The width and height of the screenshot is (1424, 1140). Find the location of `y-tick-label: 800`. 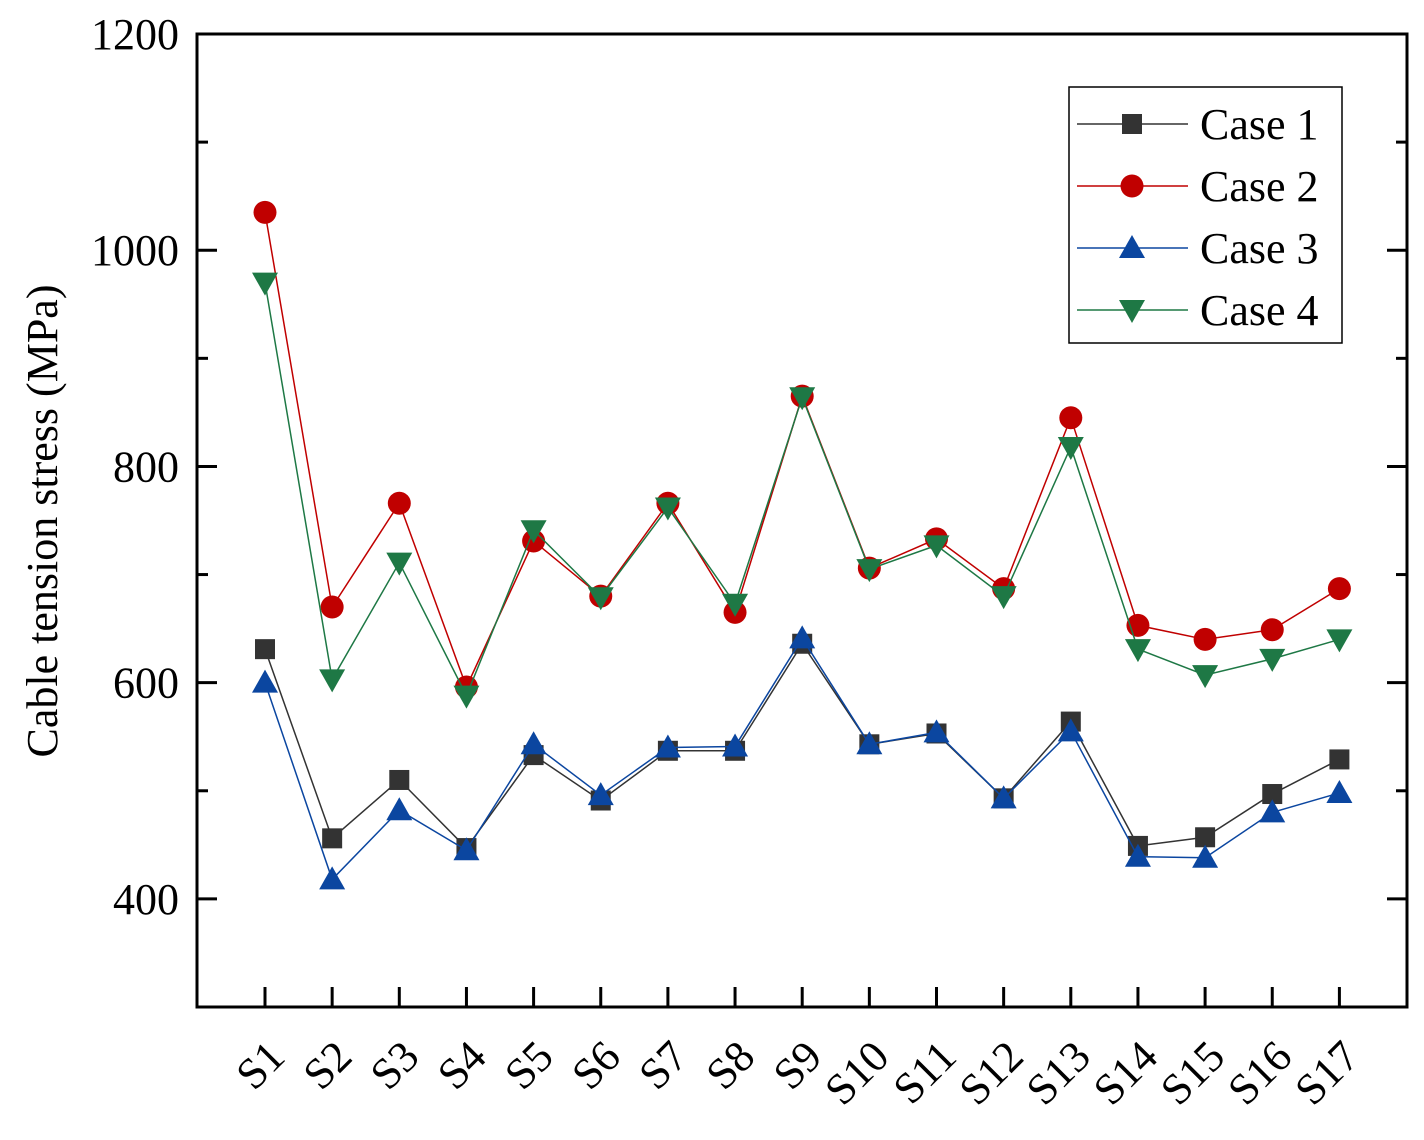

y-tick-label: 800 is located at coordinates (146, 466).